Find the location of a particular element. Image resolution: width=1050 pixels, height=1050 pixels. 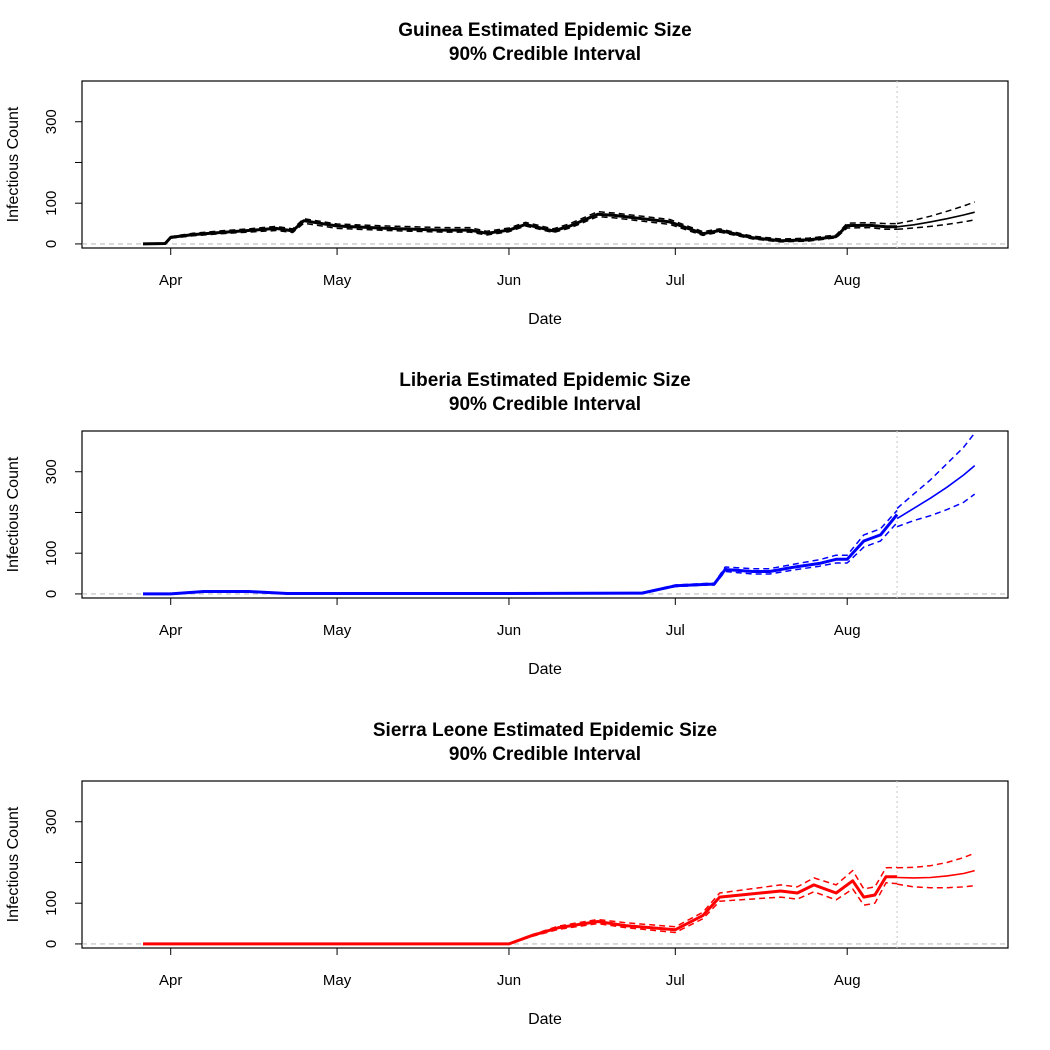

chart-title: Liberia Estimated Epidemic Size is located at coordinates (544, 380).